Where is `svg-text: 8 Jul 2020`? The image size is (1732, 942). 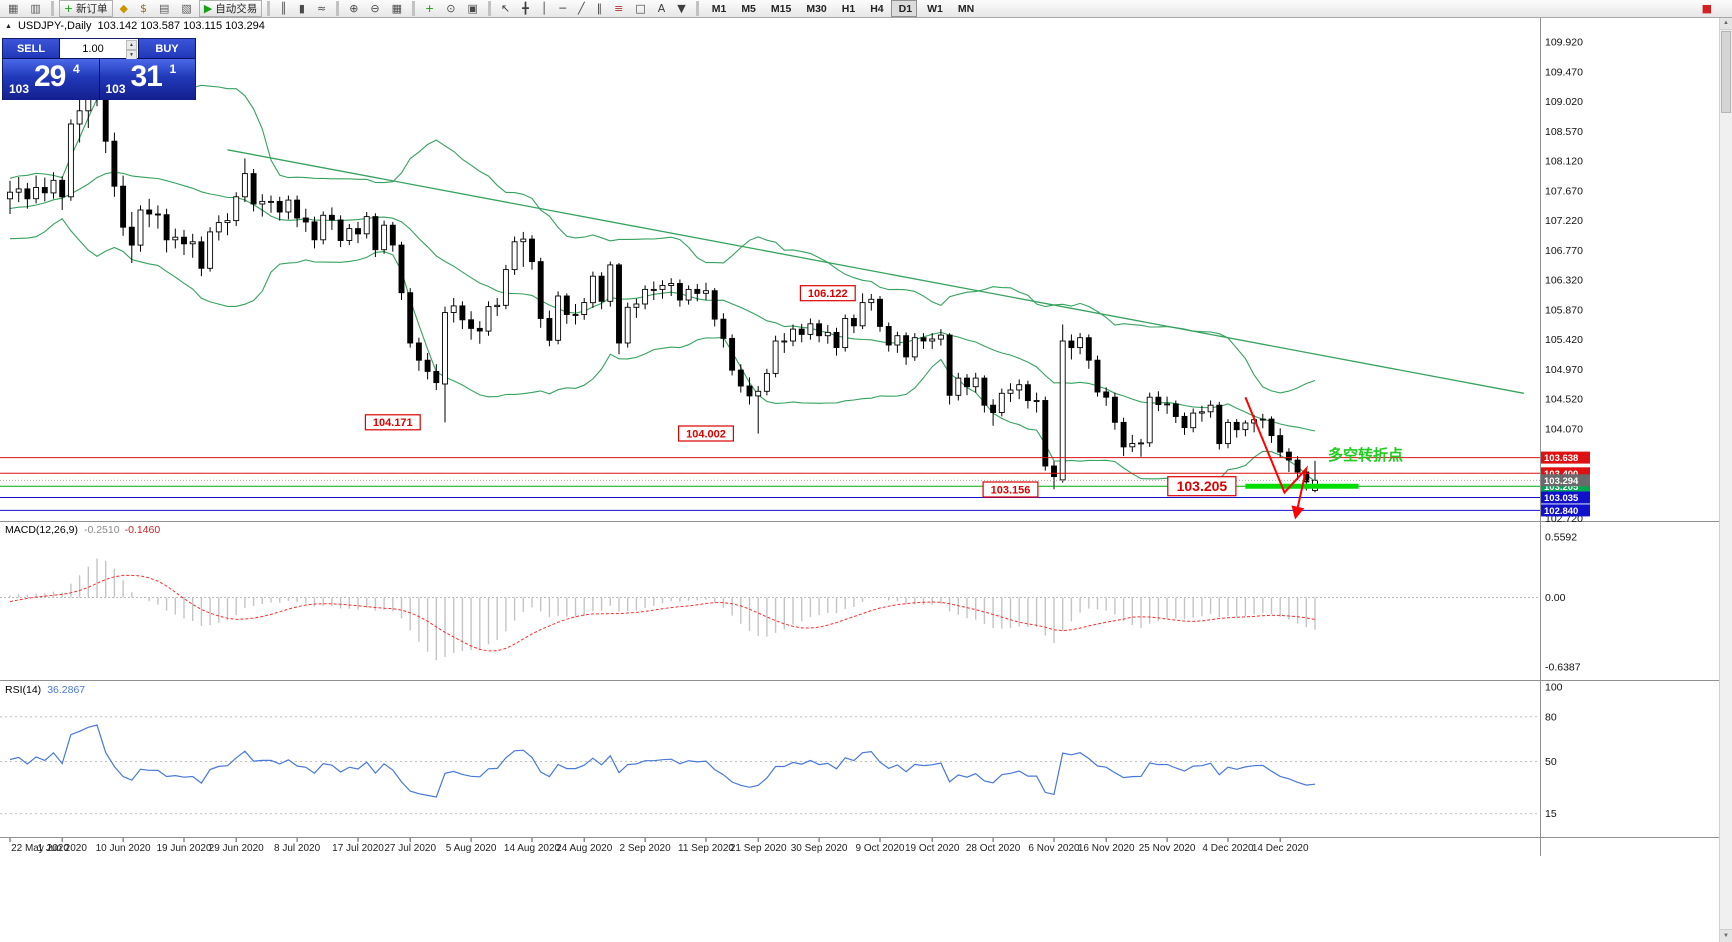 svg-text: 8 Jul 2020 is located at coordinates (297, 848).